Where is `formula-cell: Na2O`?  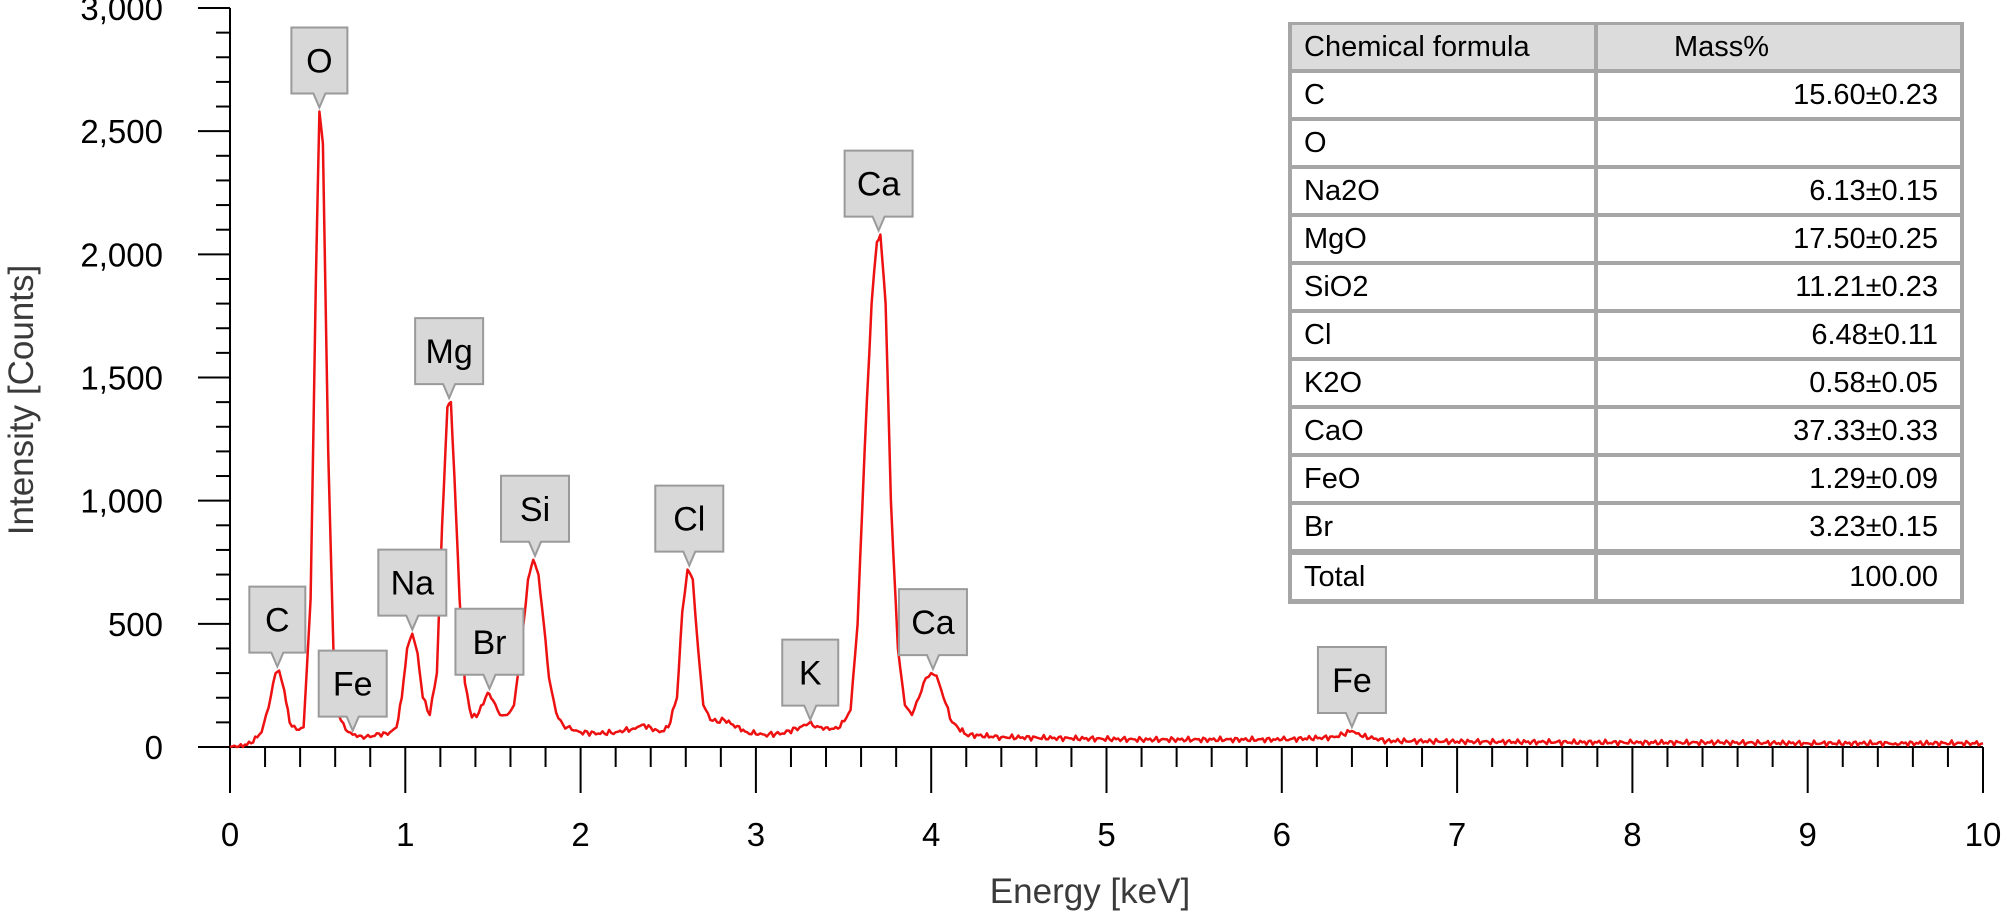 formula-cell: Na2O is located at coordinates (1443, 191).